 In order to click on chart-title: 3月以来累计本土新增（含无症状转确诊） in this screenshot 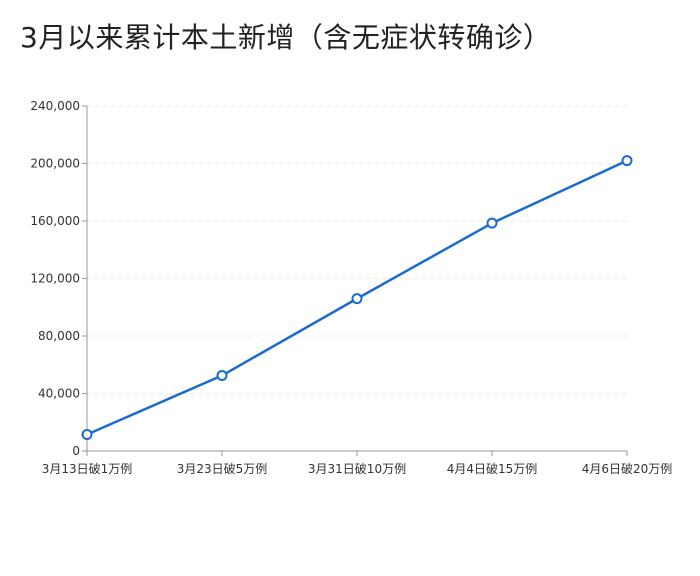, I will do `click(286, 37)`.